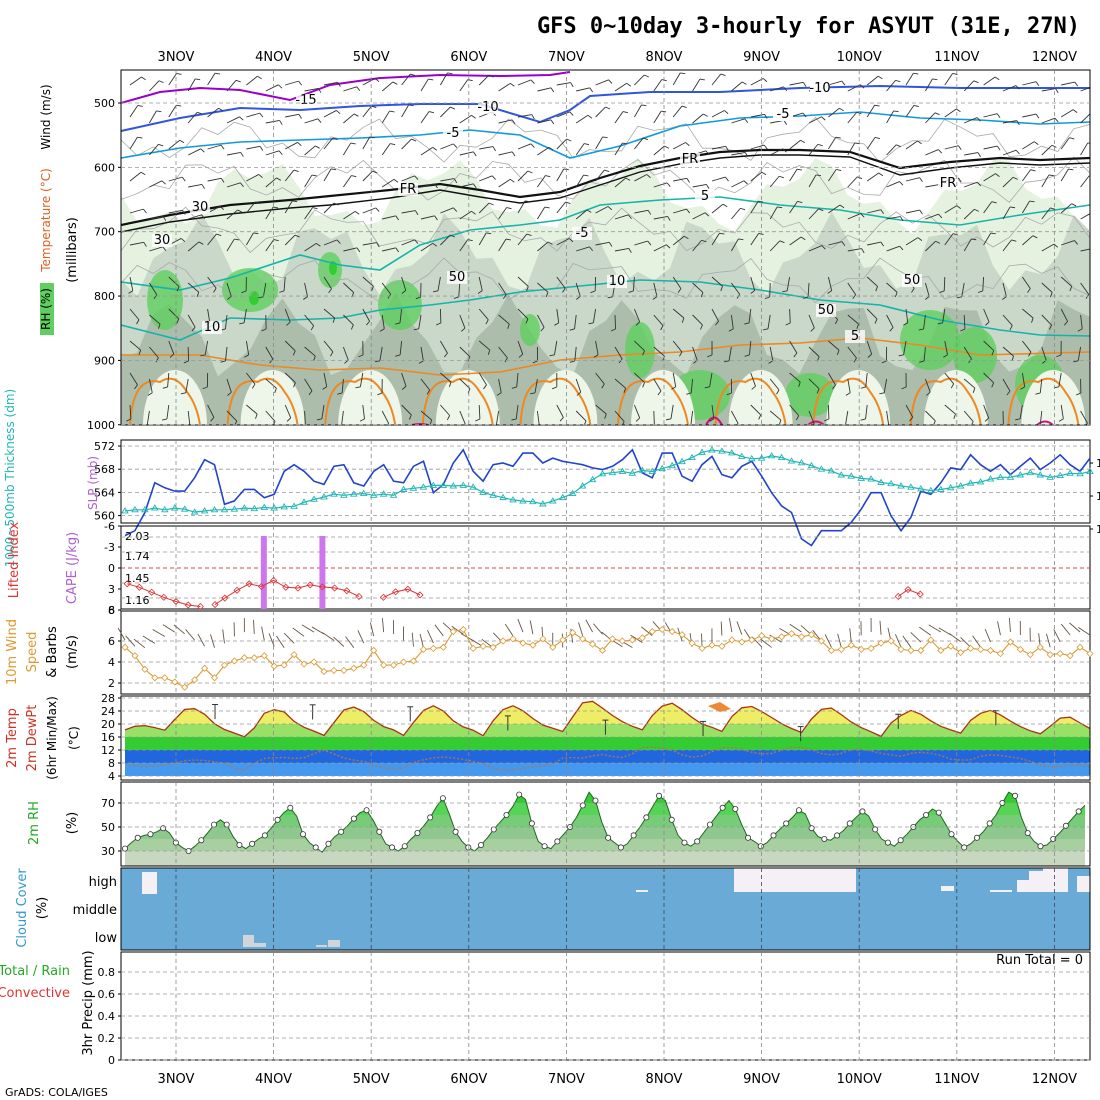  Describe the element at coordinates (605, 858) in the screenshot. I see `rh-band` at that location.